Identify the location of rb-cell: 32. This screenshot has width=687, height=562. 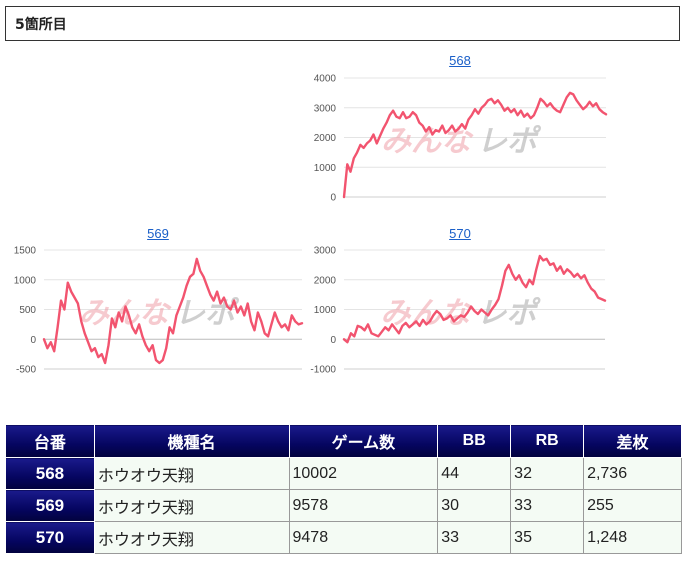
(547, 473).